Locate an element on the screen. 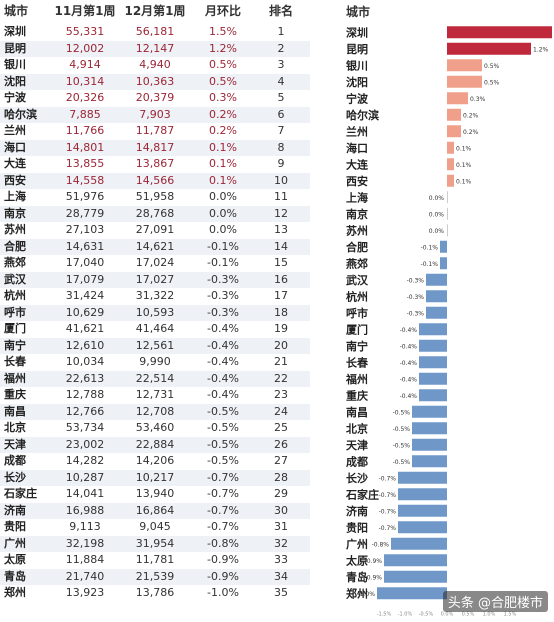  table-row: 沈阳 10,314 10,363 0.5% 4 is located at coordinates (155, 81).